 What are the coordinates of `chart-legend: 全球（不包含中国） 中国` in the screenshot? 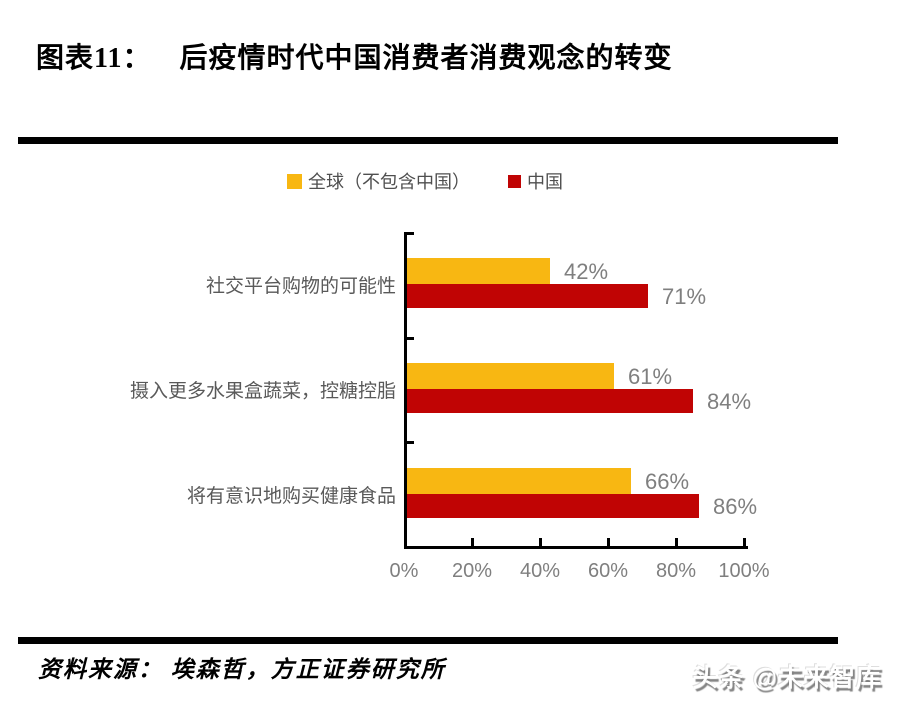 It's located at (425, 181).